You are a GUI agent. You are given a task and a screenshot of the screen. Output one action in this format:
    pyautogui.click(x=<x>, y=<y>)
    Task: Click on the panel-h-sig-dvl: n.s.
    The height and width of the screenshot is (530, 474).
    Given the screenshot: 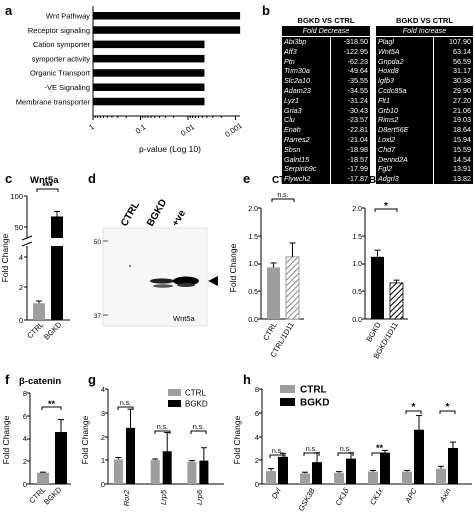 What is the action you would take?
    pyautogui.click(x=277, y=451)
    